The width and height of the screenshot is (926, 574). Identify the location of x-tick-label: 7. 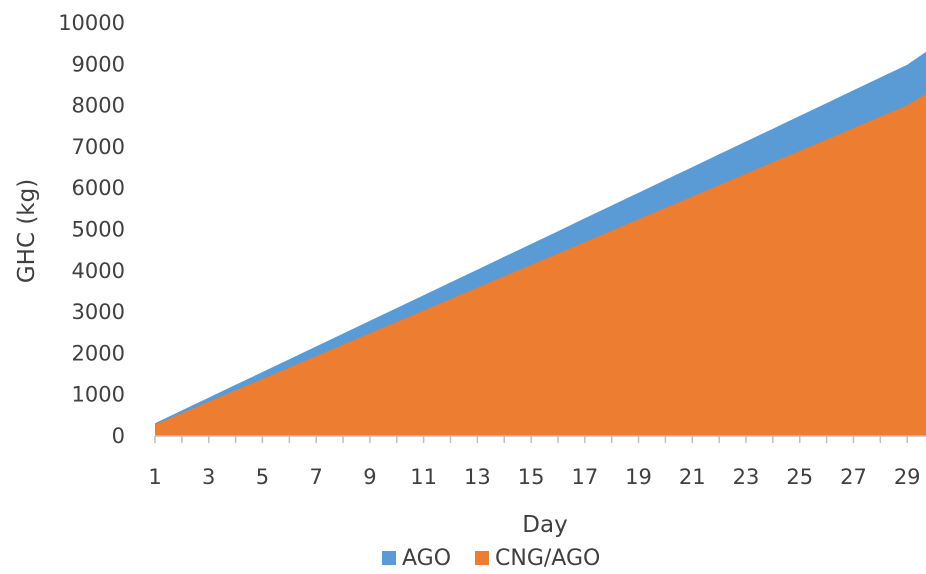
(315, 477).